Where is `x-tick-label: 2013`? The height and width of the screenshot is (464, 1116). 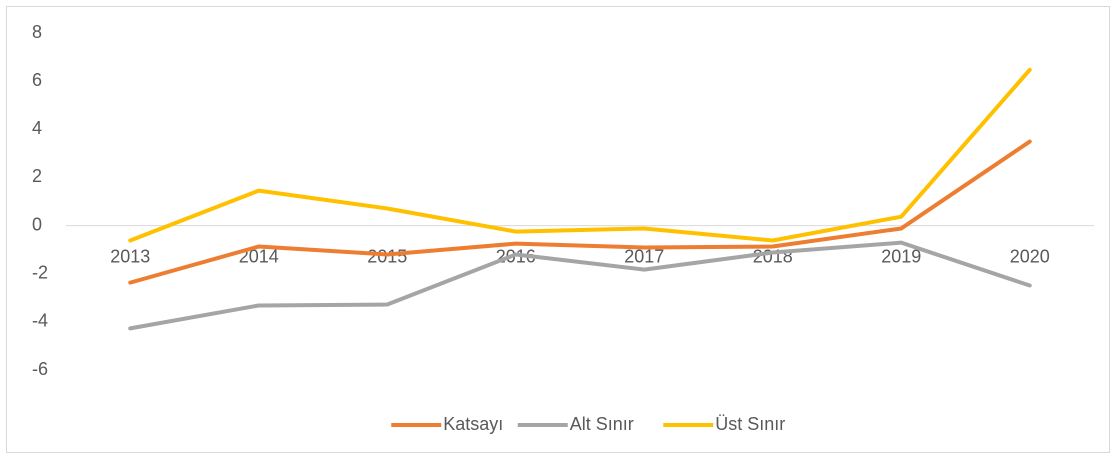
x-tick-label: 2013 is located at coordinates (130, 256).